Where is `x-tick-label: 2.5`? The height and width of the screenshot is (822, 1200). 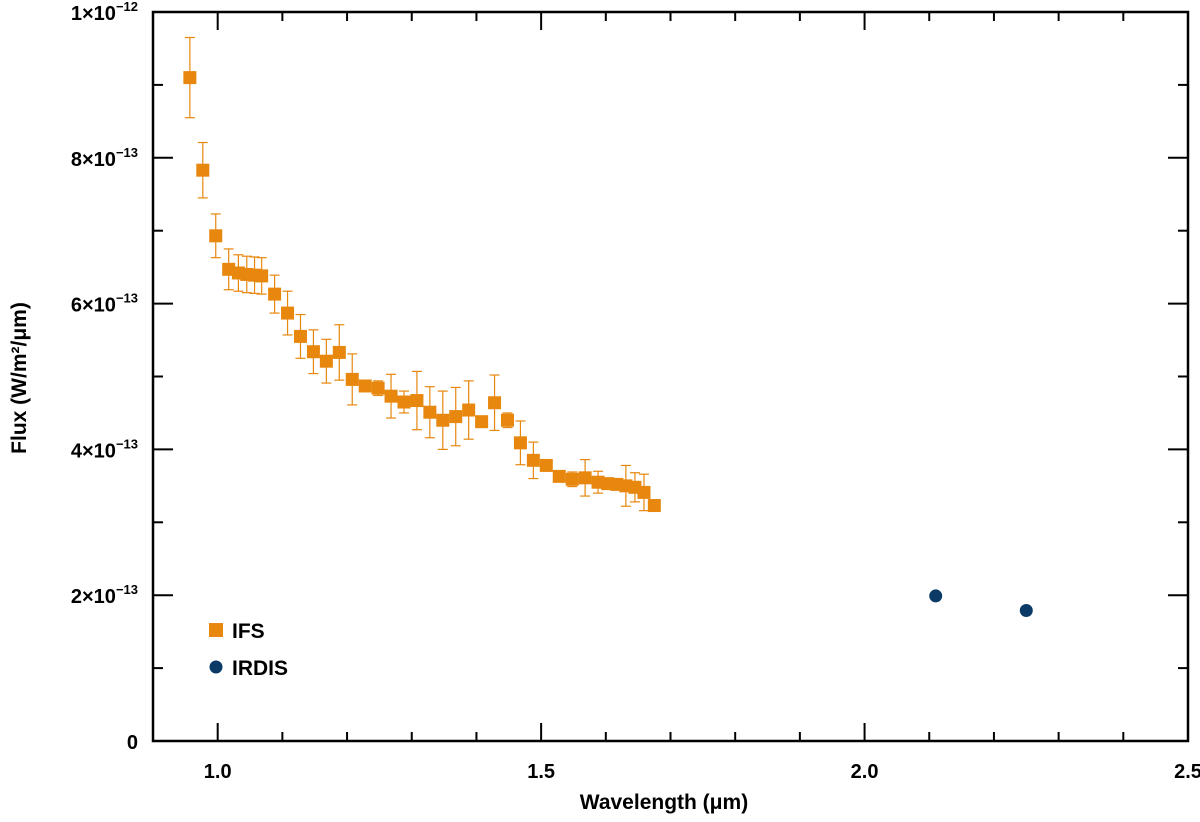 x-tick-label: 2.5 is located at coordinates (1187, 772).